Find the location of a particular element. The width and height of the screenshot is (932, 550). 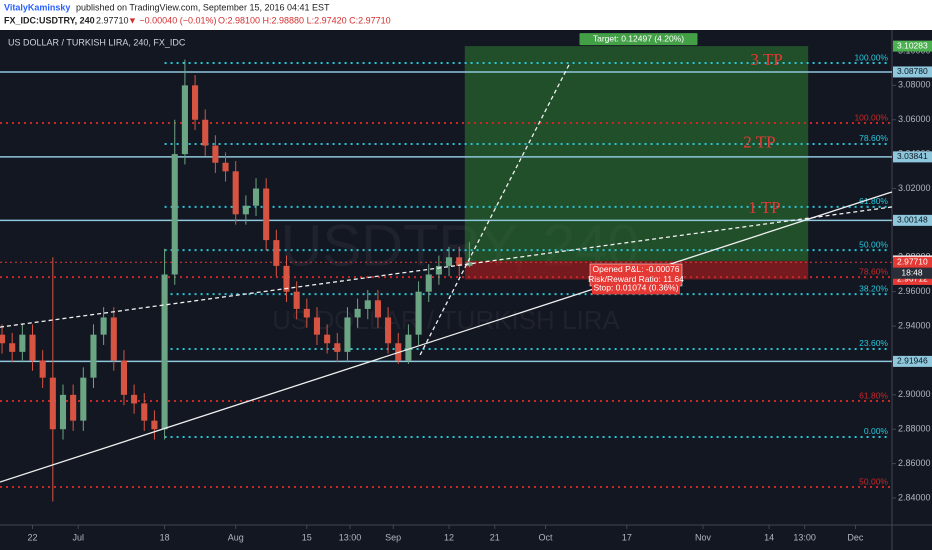

tp-label: 2 TP is located at coordinates (759, 142).